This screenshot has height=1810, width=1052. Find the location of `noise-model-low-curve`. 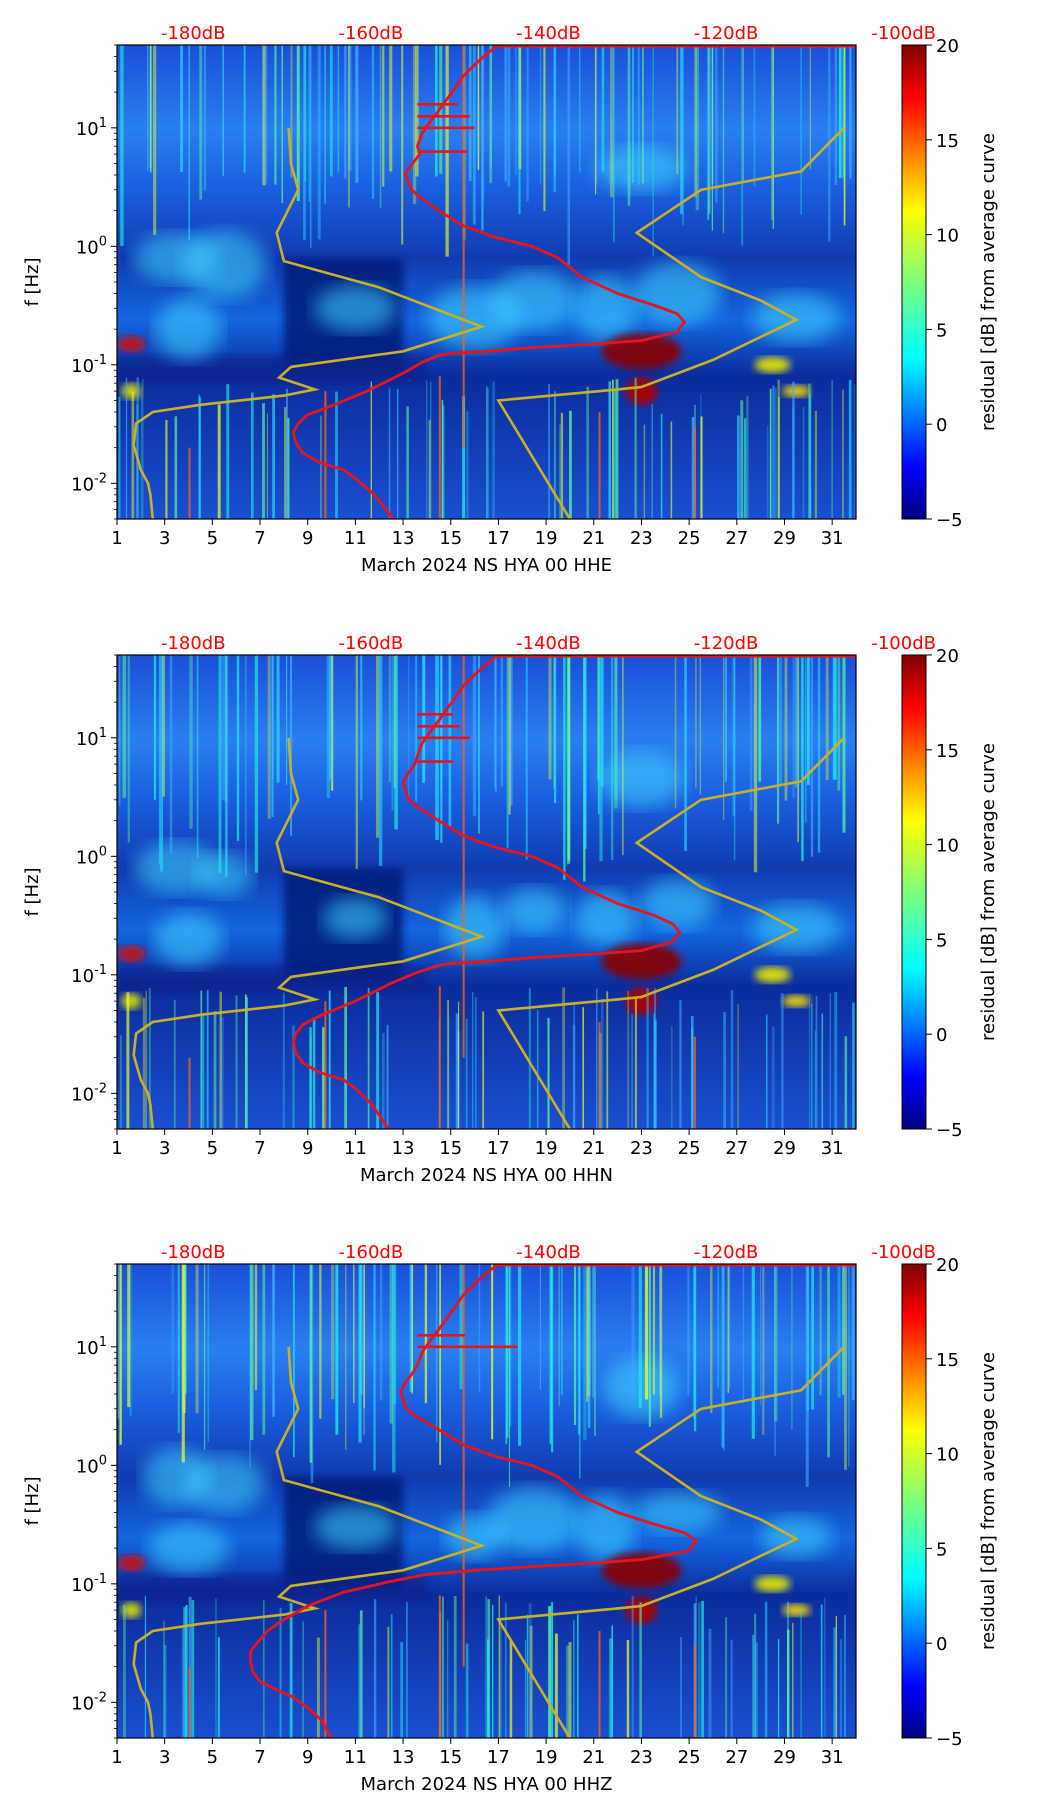

noise-model-low-curve is located at coordinates (309, 1542).